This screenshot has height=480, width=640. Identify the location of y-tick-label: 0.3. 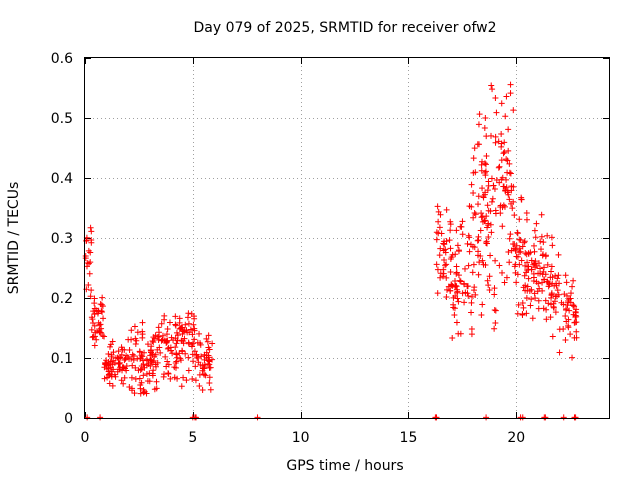
(62, 239).